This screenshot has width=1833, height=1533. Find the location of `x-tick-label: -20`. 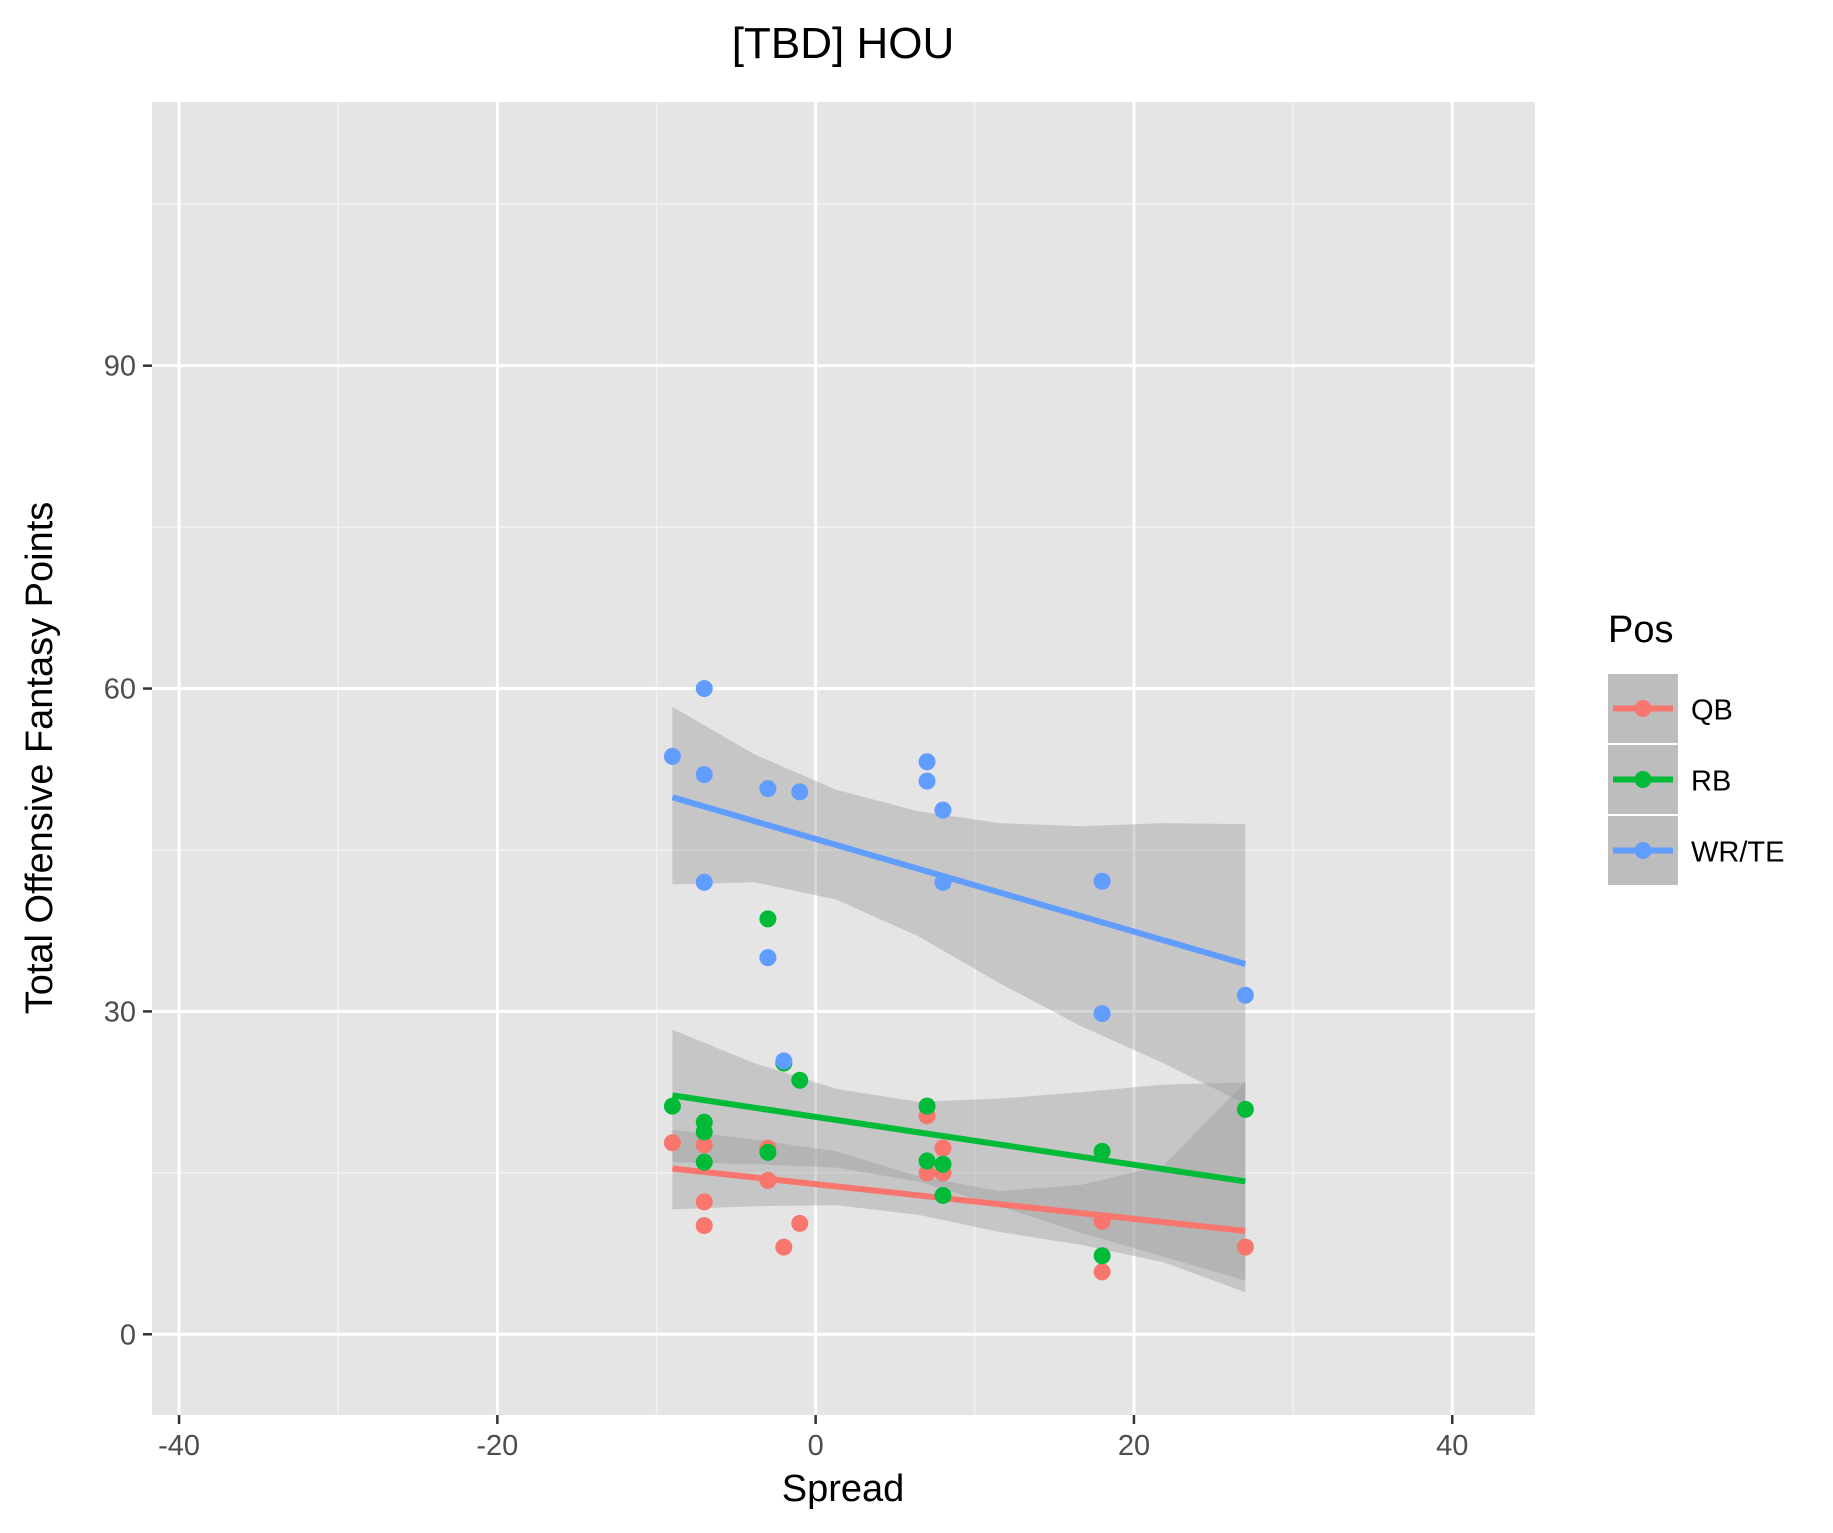

x-tick-label: -20 is located at coordinates (497, 1446).